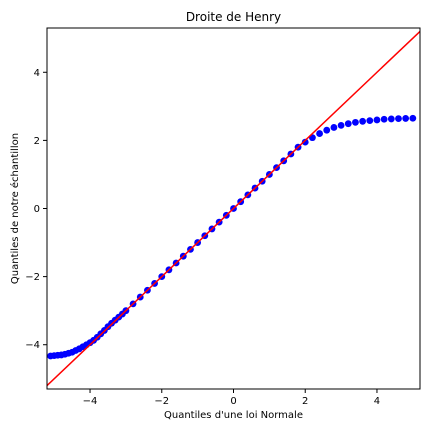  Describe the element at coordinates (32, 345) in the screenshot. I see `y-tick-label: −4` at that location.